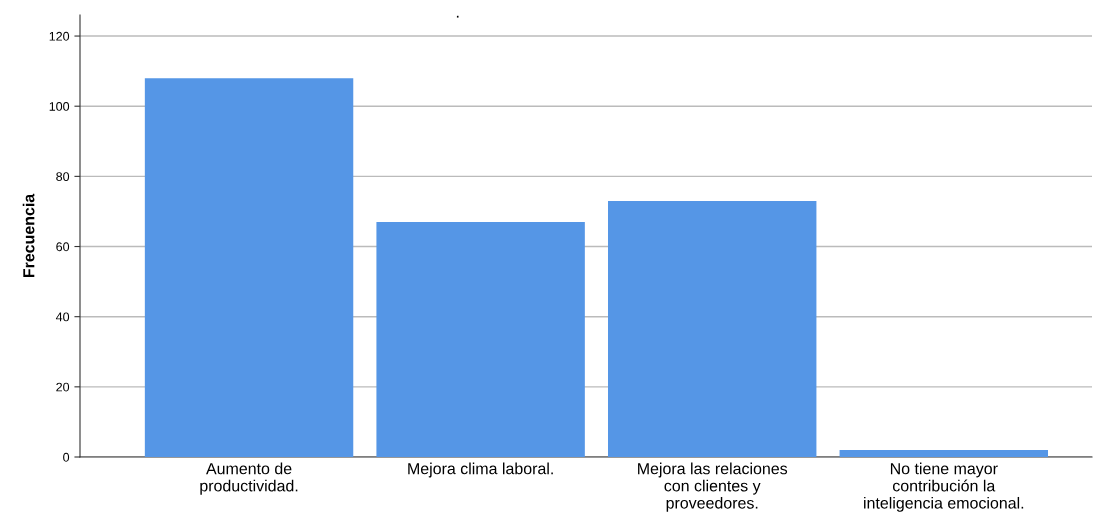 The image size is (1095, 531). Describe the element at coordinates (63, 387) in the screenshot. I see `y-tick-label: 20` at that location.